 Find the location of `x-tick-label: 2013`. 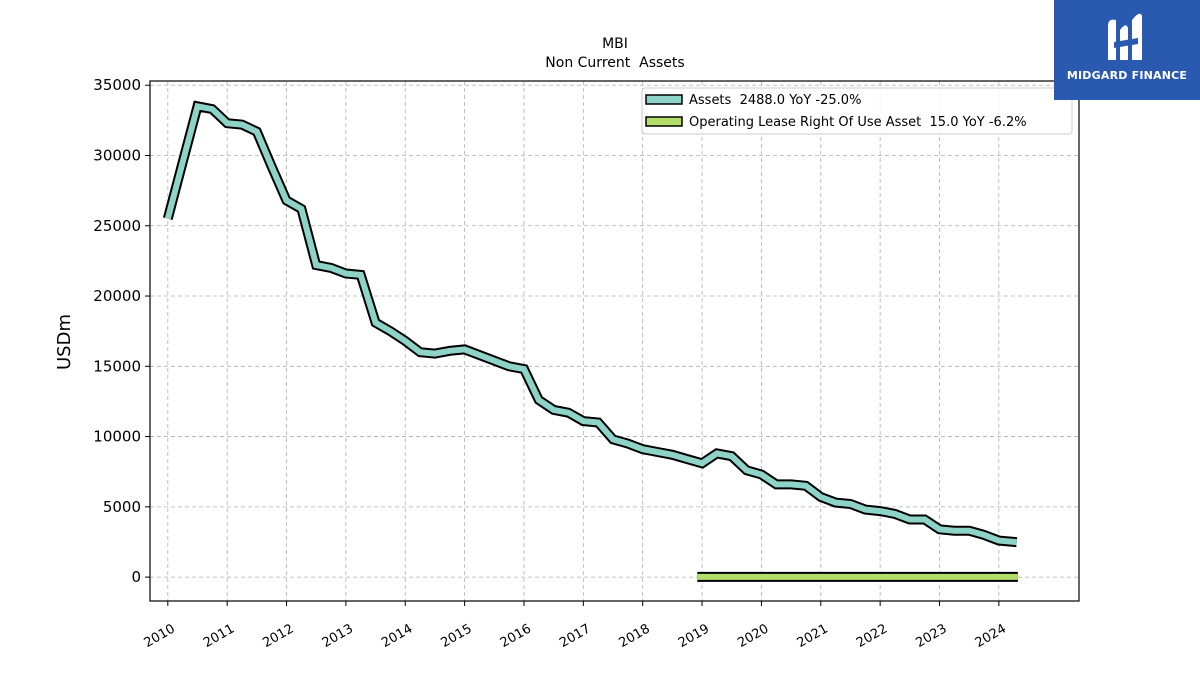

x-tick-label: 2013 is located at coordinates (338, 636).